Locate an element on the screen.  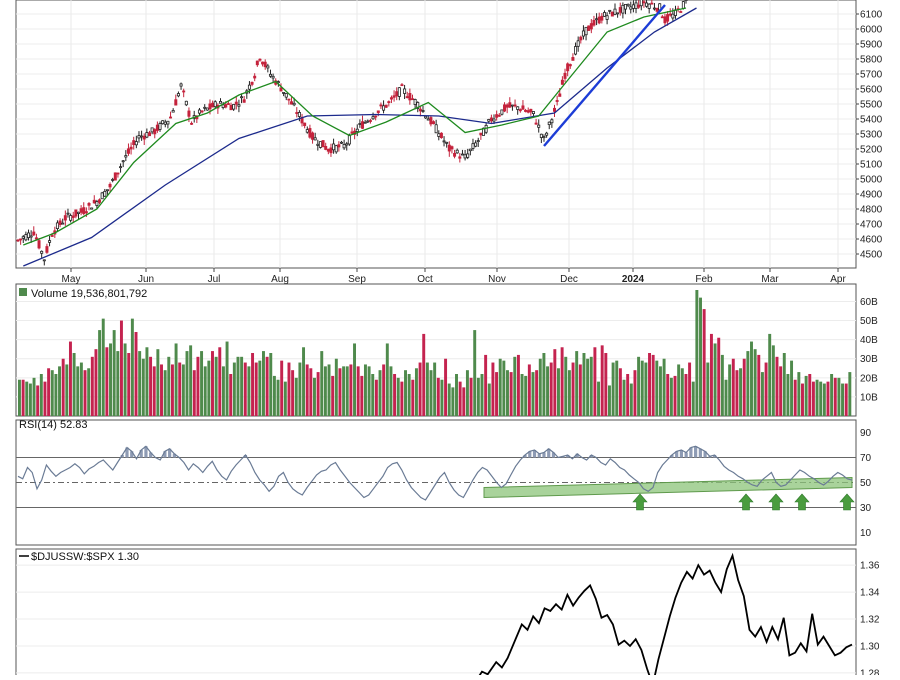
month-label: Mar is located at coordinates (770, 279).